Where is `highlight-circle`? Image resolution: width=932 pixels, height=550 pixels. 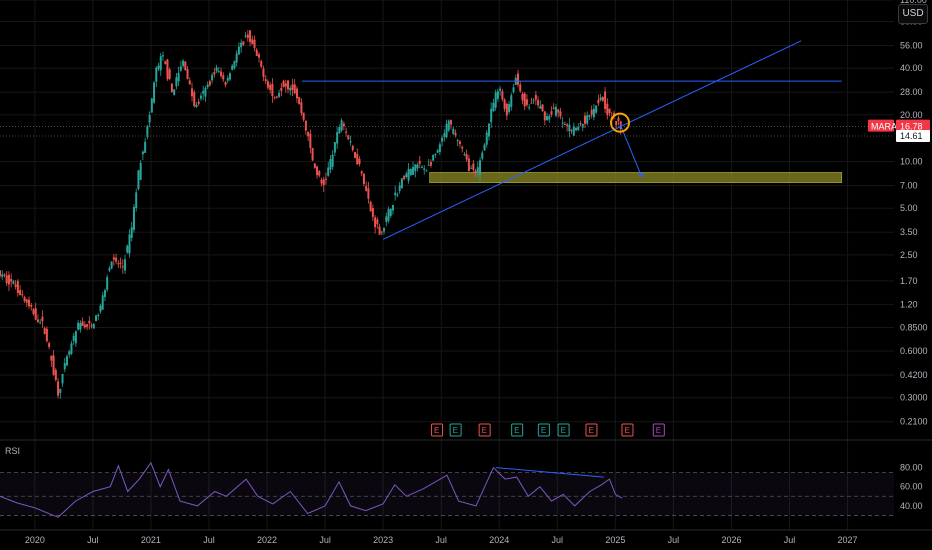 highlight-circle is located at coordinates (619, 122).